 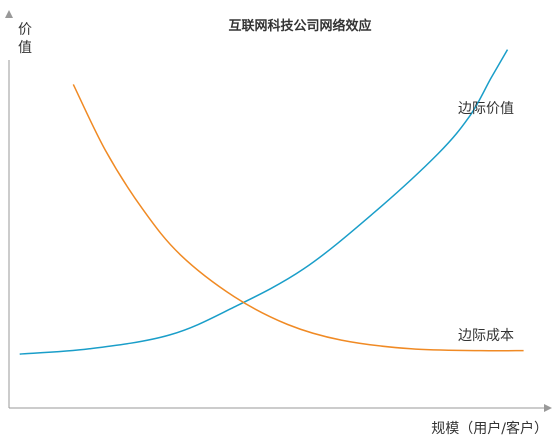 What do you see at coordinates (25, 48) in the screenshot?
I see `y-axis-label-char-2: 值` at bounding box center [25, 48].